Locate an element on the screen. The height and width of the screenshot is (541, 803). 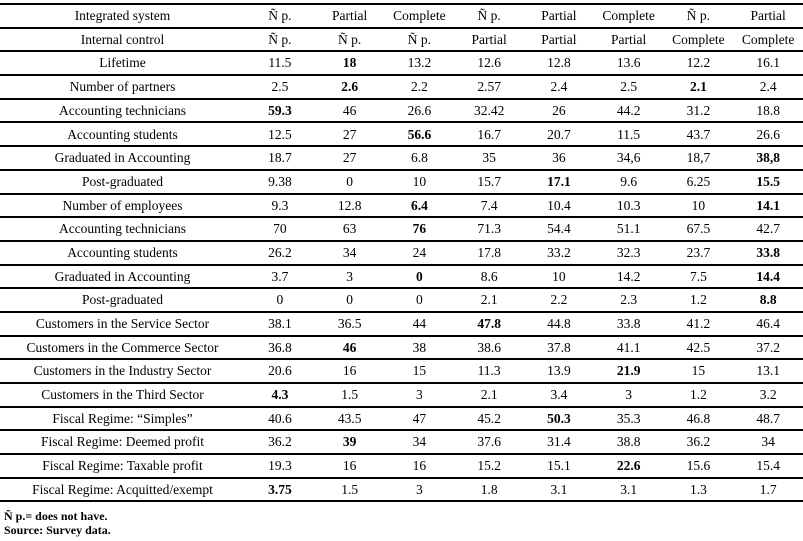
row-label: Number of partners is located at coordinates (122, 87).